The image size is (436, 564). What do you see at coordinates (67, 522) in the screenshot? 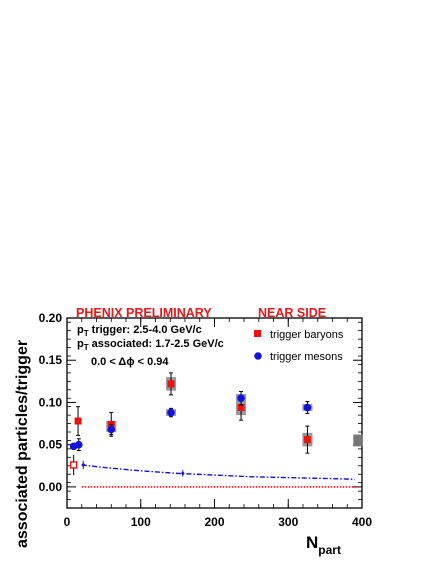
I see `x-tick-label: 0` at bounding box center [67, 522].